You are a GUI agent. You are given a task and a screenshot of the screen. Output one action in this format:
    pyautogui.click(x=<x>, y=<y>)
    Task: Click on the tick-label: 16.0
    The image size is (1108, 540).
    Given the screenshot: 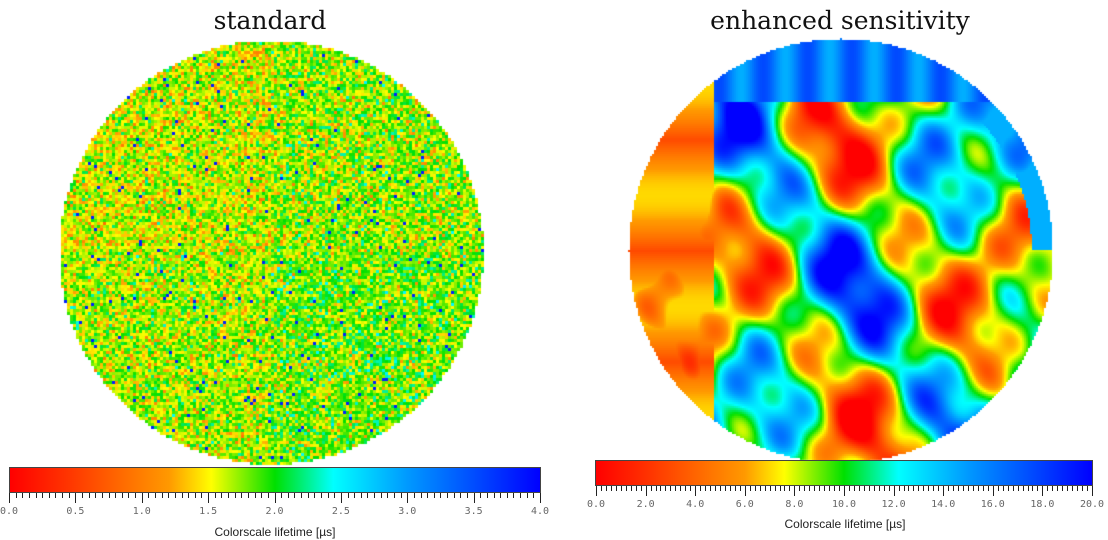 What is the action you would take?
    pyautogui.click(x=992, y=504)
    